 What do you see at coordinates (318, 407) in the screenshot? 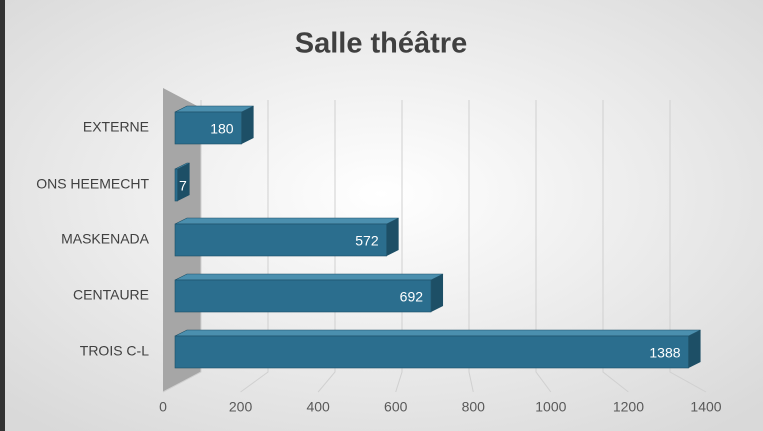
I see `x-tick-label: 400` at bounding box center [318, 407].